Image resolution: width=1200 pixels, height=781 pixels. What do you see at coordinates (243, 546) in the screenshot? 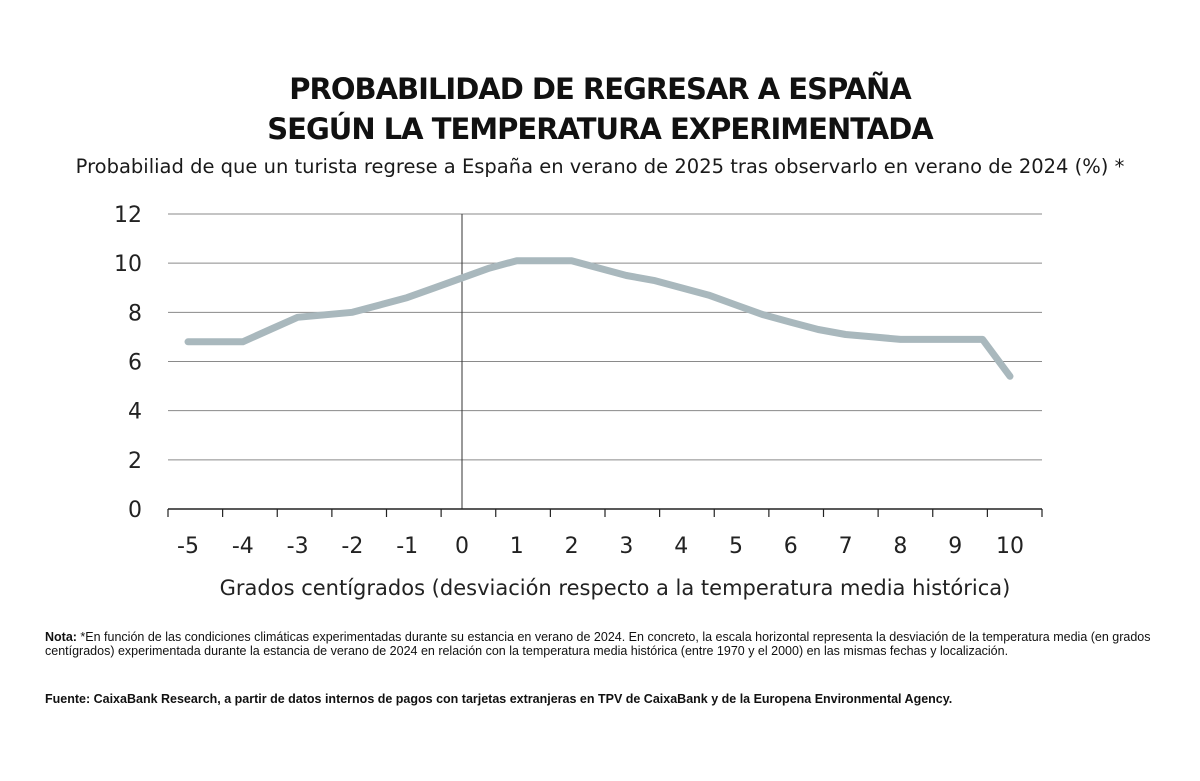
I see `x-tick-label: -4` at bounding box center [243, 546].